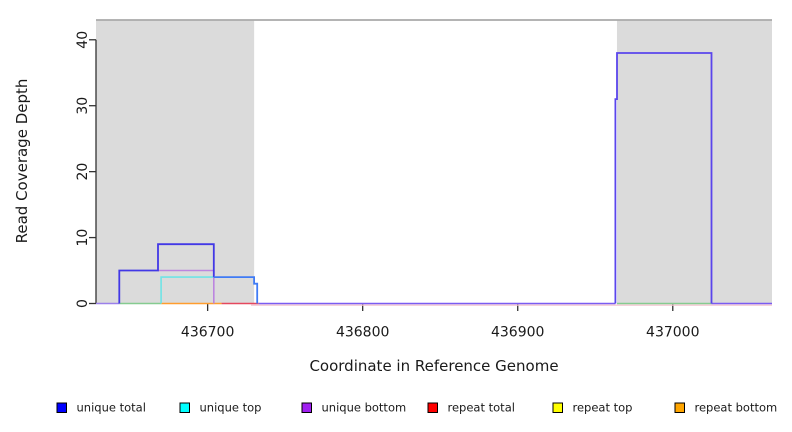 Image resolution: width=792 pixels, height=432 pixels. Describe the element at coordinates (83, 106) in the screenshot. I see `y-tick-label: 30` at that location.